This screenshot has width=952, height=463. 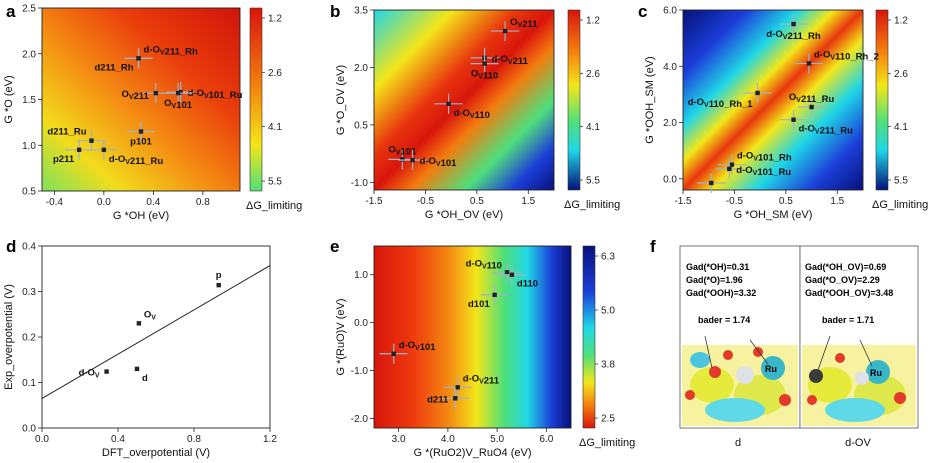 I want to click on panel-b-xlabel: G *OH_OV (eV), so click(x=464, y=215).